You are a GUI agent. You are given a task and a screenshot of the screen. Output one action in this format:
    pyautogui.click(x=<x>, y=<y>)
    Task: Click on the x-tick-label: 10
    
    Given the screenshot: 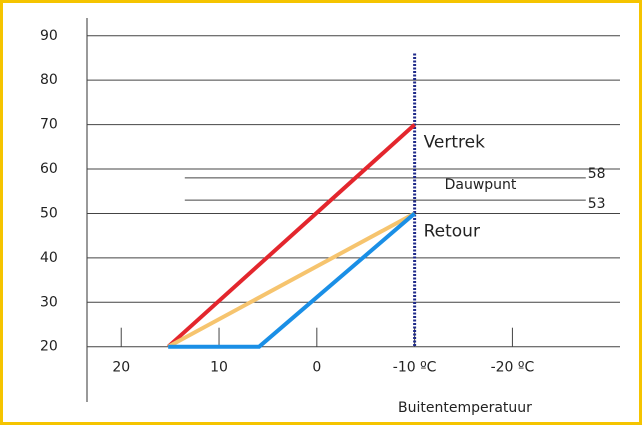 What is the action you would take?
    pyautogui.click(x=219, y=368)
    